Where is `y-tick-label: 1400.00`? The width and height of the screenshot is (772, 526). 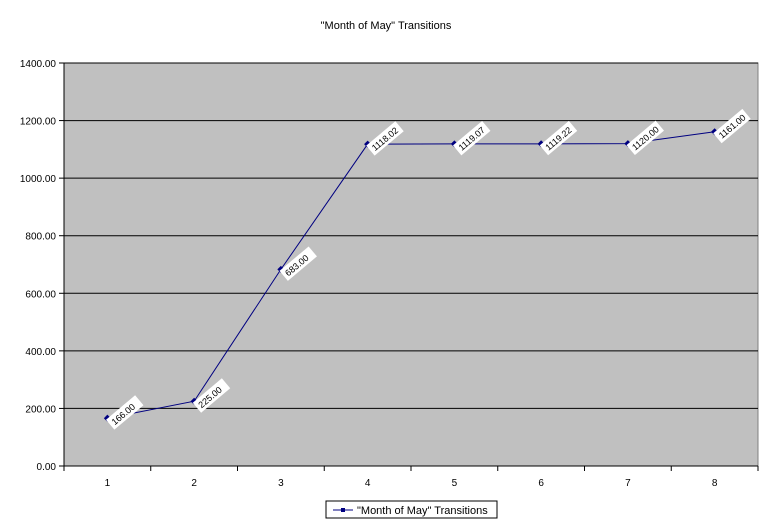
y-tick-label: 1400.00 is located at coordinates (38, 64).